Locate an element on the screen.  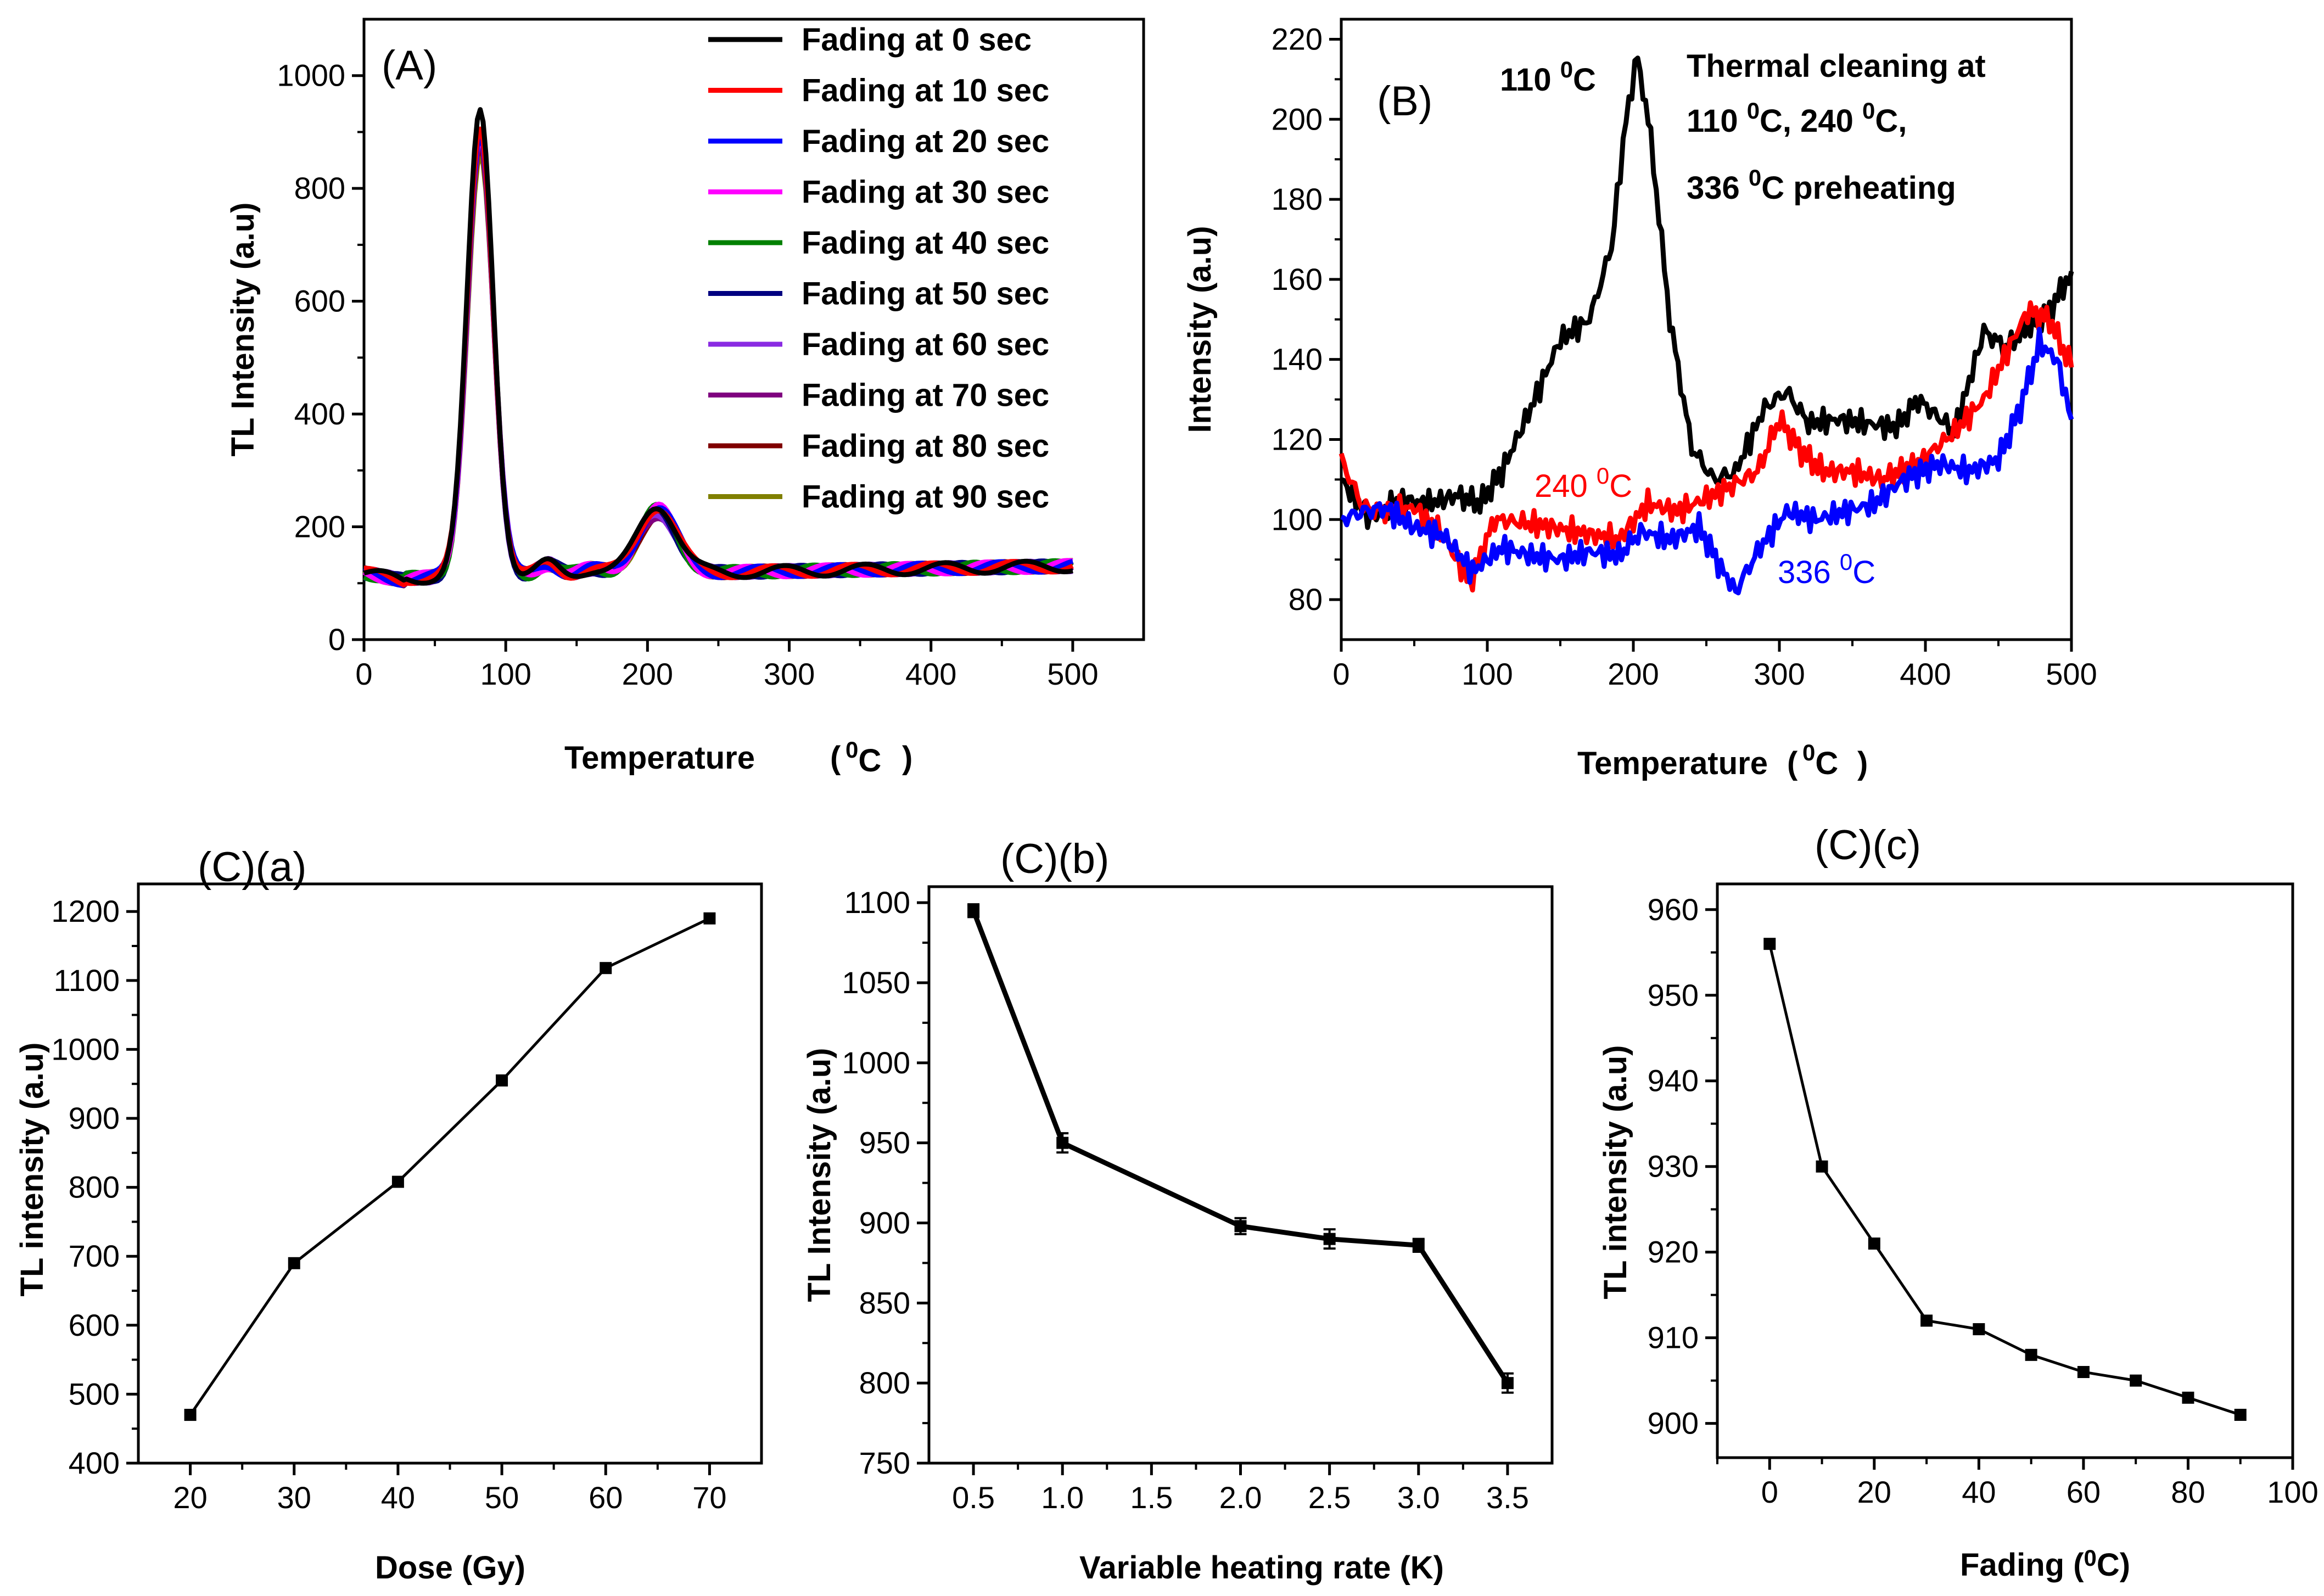
panel-b-annotation-line-1: 110 0C, 240 0C, is located at coordinates (1797, 119).